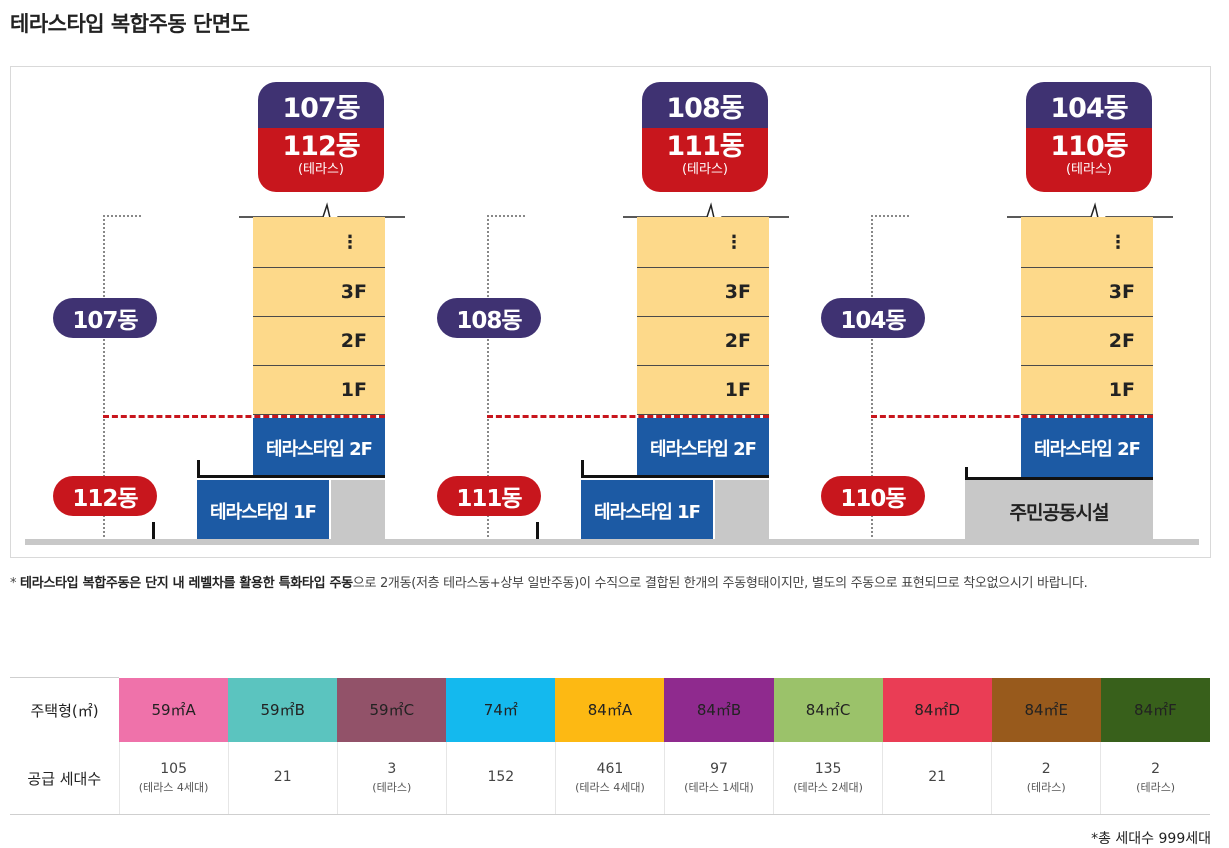  I want to click on card-lower: 111동 (테라스), so click(705, 160).